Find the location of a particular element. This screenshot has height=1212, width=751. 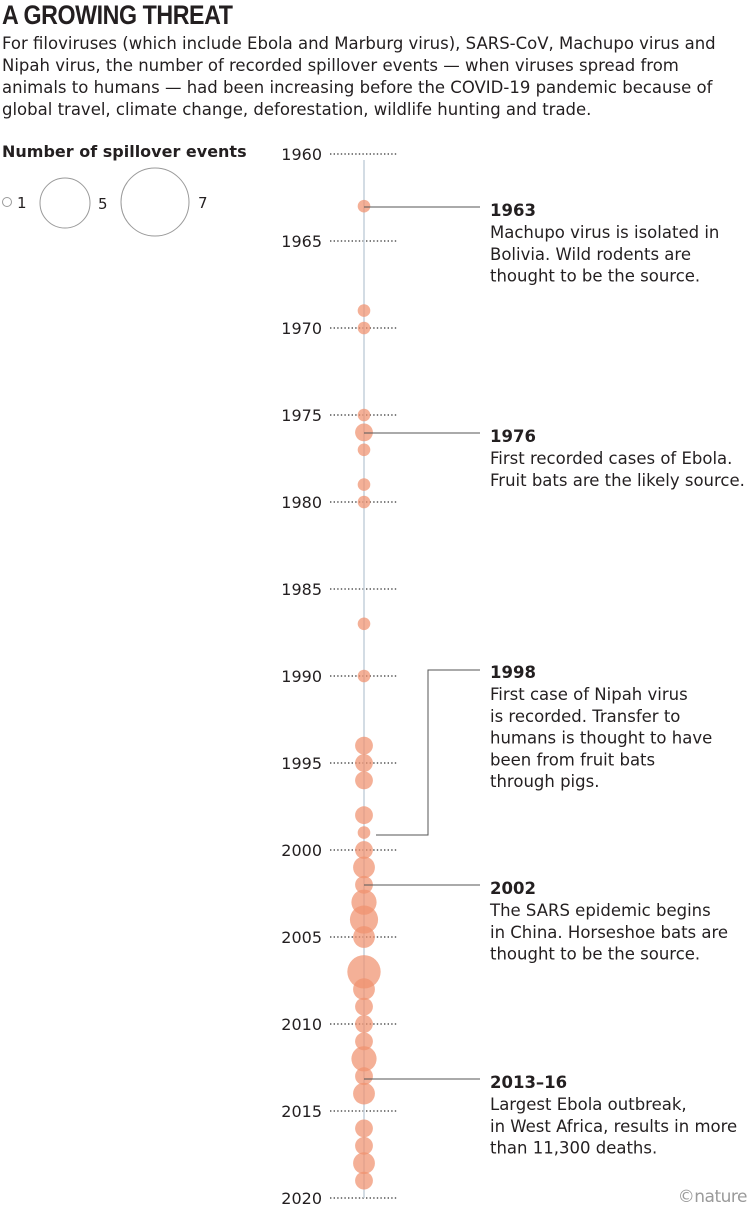

bubble-1977 is located at coordinates (364, 450).